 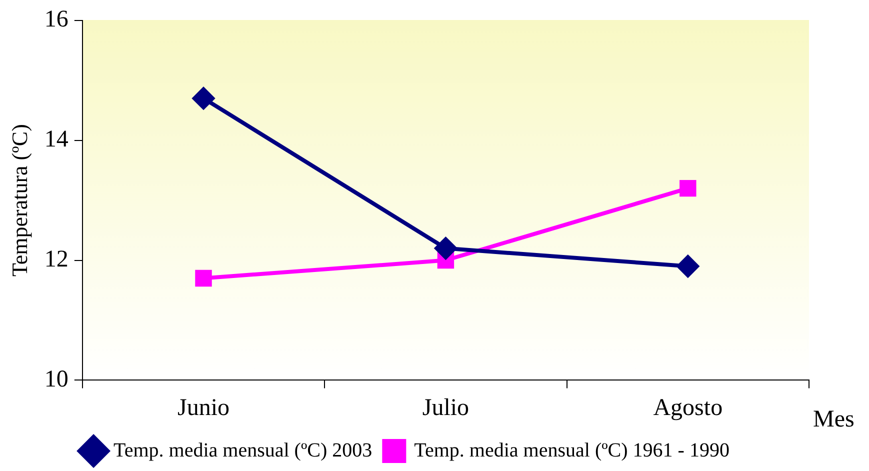 What do you see at coordinates (572, 450) in the screenshot?
I see `legend-label: Temp. media mensual (ºC) 1961 - 1990` at bounding box center [572, 450].